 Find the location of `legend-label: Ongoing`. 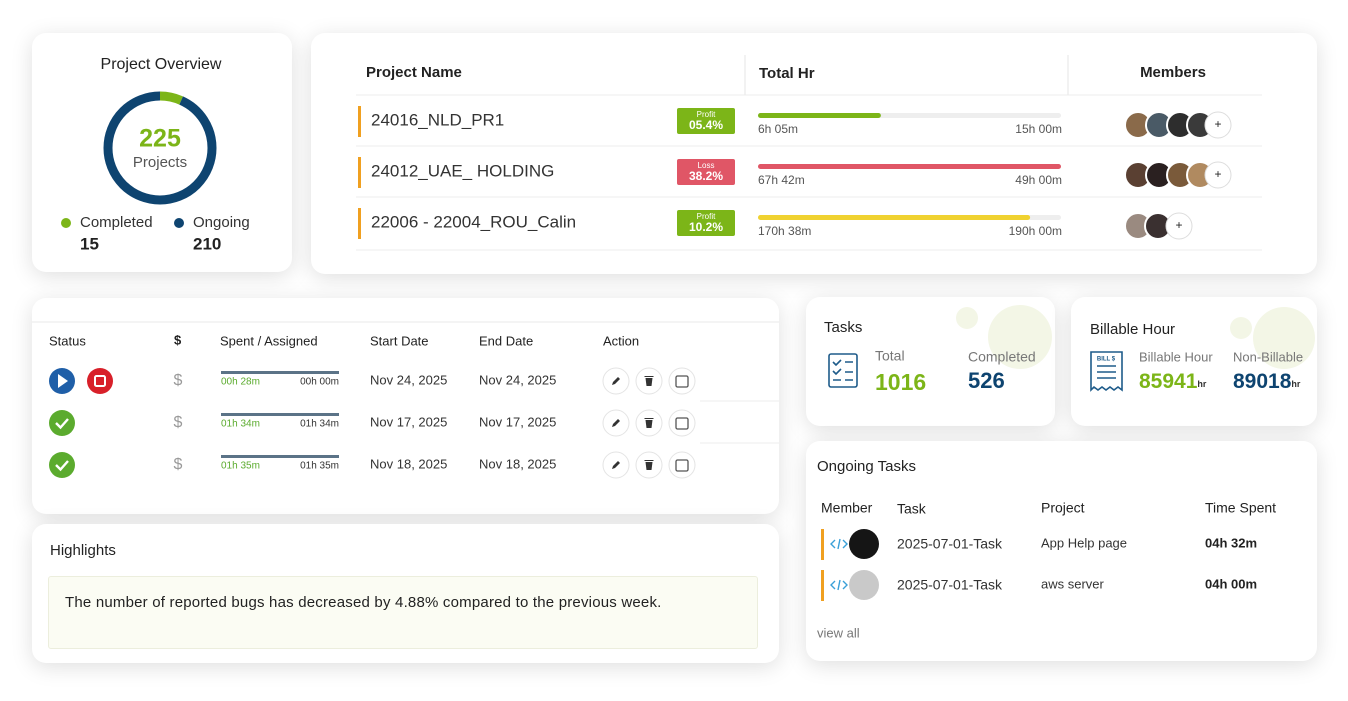

legend-label: Ongoing is located at coordinates (221, 222).